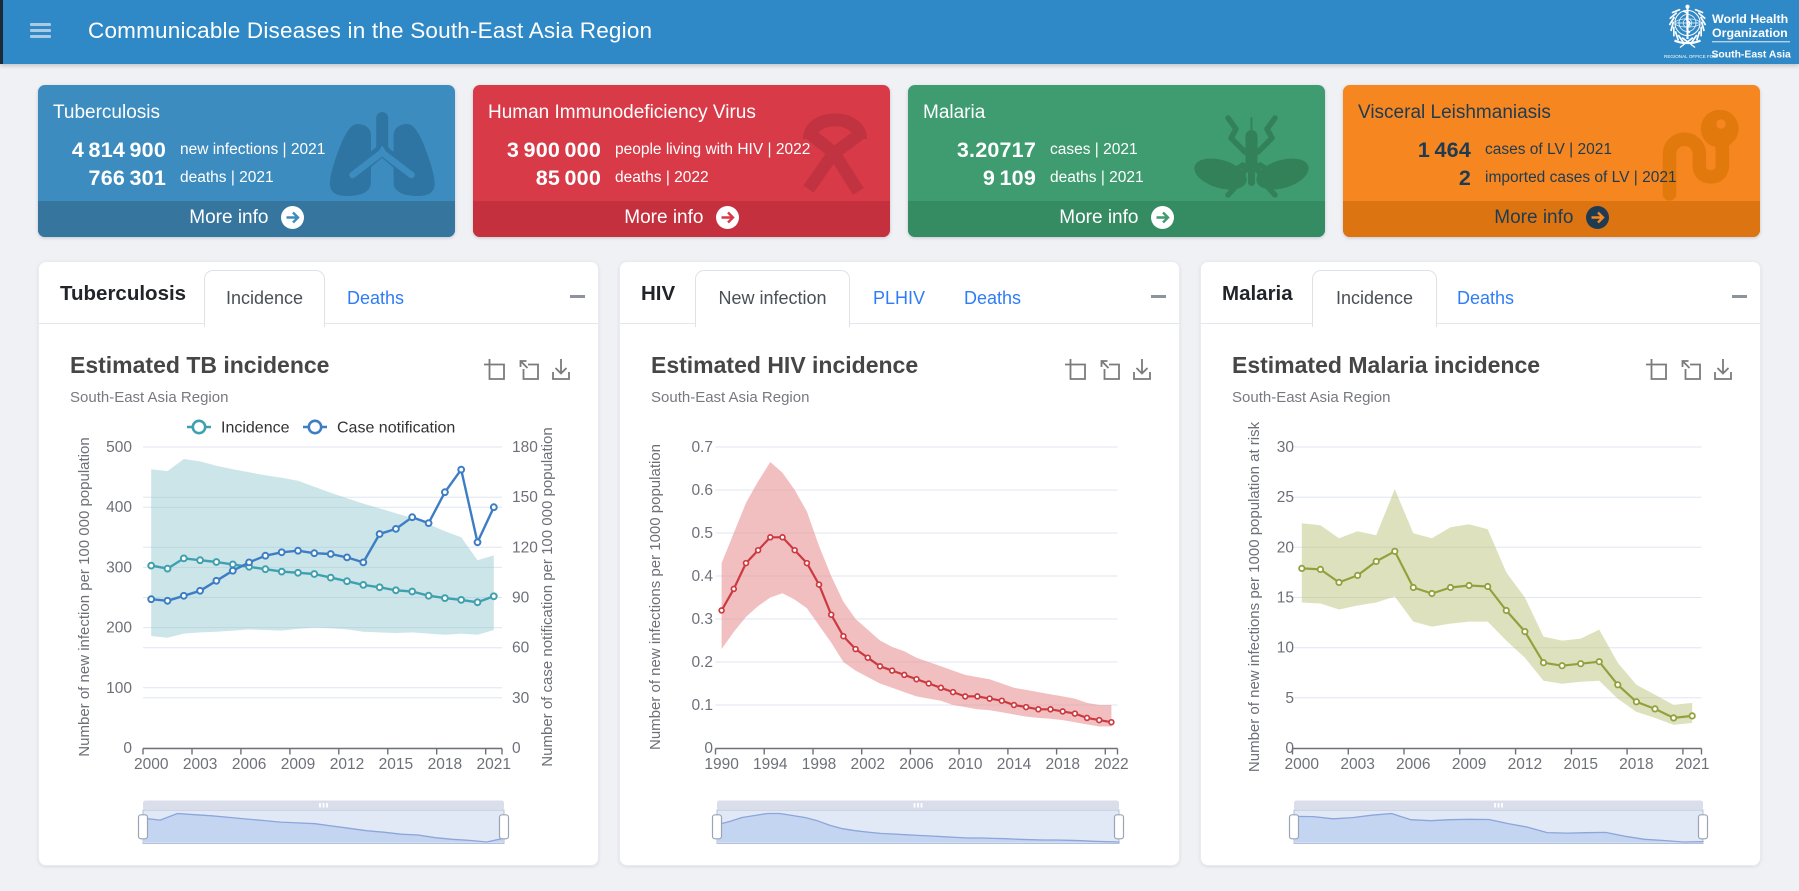 The height and width of the screenshot is (891, 1799). What do you see at coordinates (770, 764) in the screenshot?
I see `svg-text: 1994` at bounding box center [770, 764].